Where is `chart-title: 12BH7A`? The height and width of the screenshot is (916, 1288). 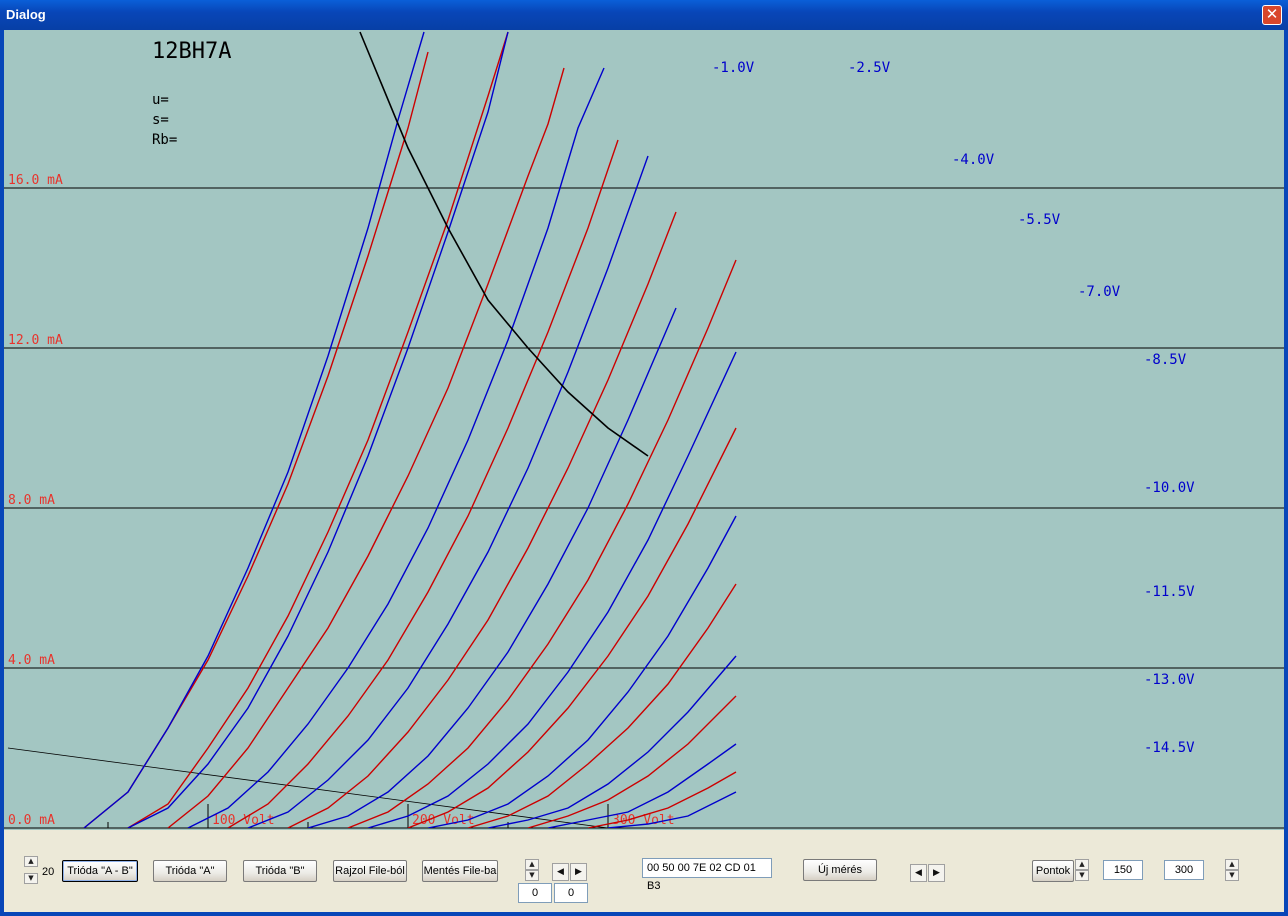
chart-title: 12BH7A is located at coordinates (191, 51).